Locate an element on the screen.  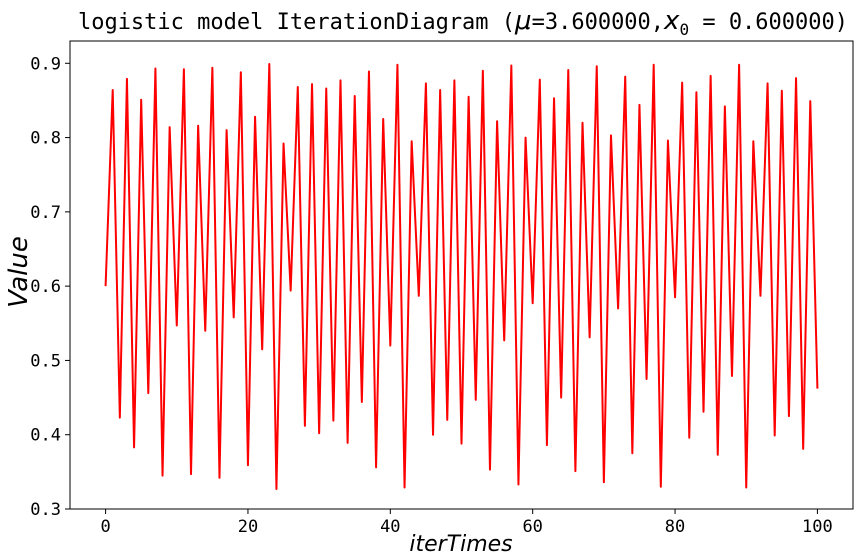
y-axis-label: Value is located at coordinates (19, 272).